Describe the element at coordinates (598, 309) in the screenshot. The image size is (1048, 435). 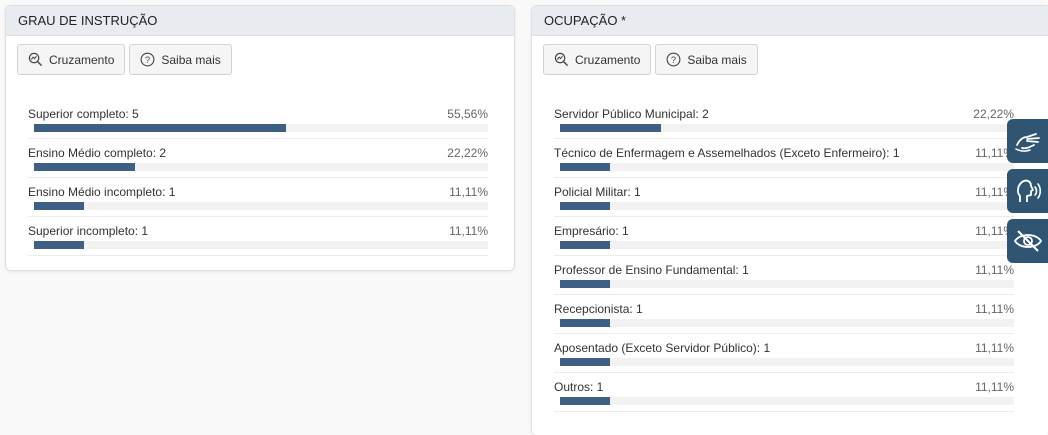
I see `item-label: Recepcionista: 1` at that location.